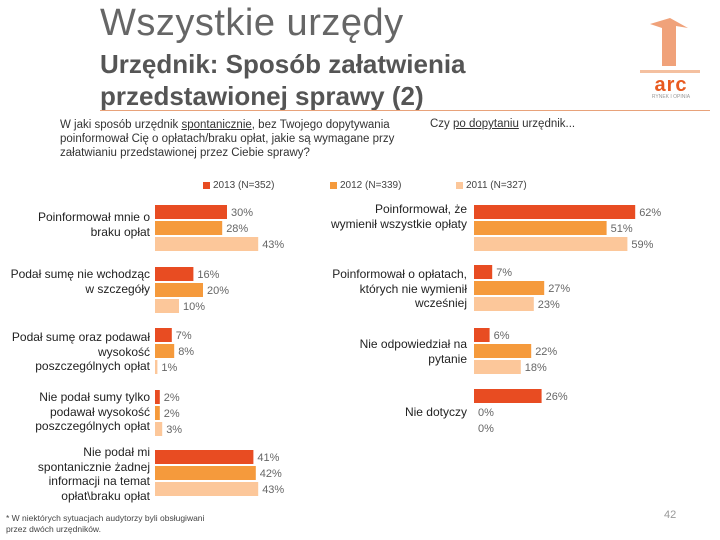 This screenshot has width=720, height=540. Describe the element at coordinates (549, 305) in the screenshot. I see `data-label: 23%` at that location.